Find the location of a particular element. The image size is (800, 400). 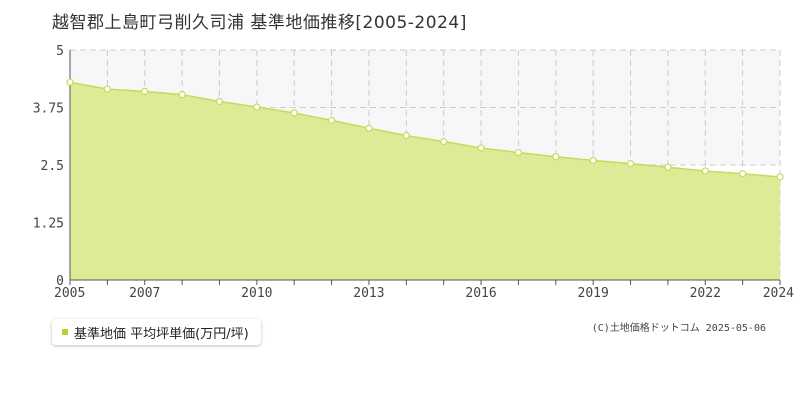

y-tick-label: 5 is located at coordinates (60, 51).